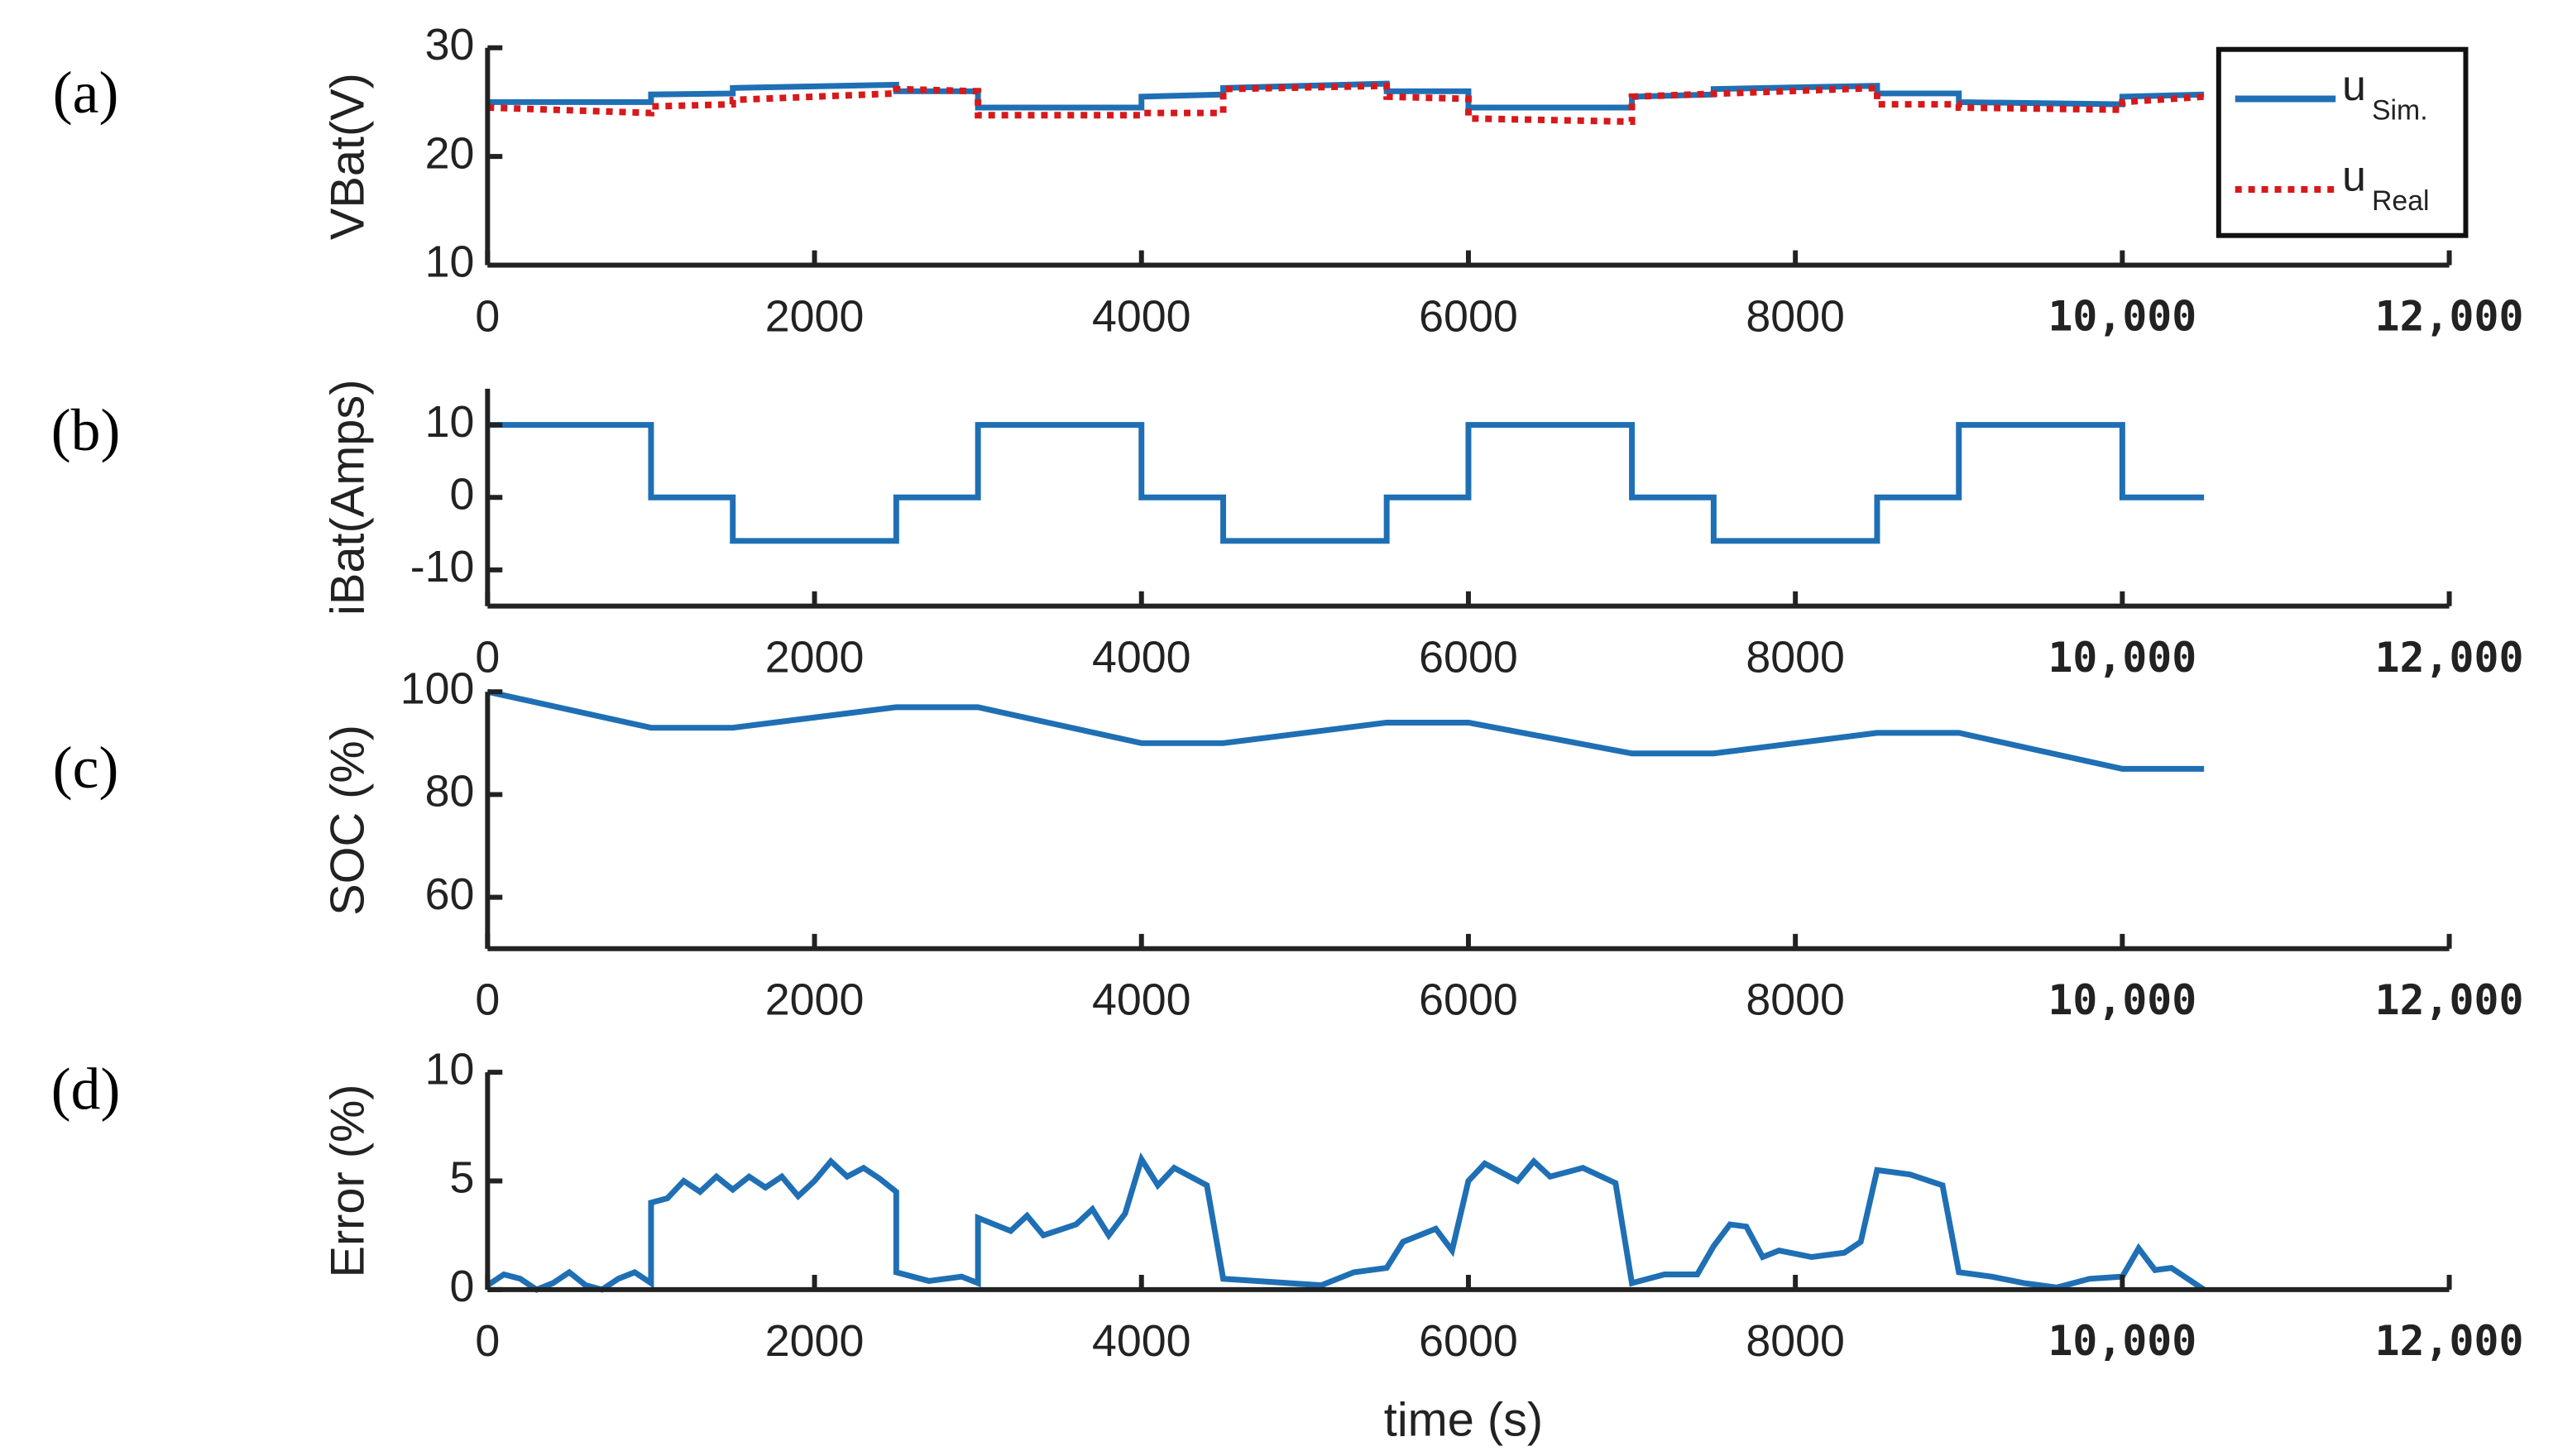  What do you see at coordinates (450, 153) in the screenshot?
I see `y-tick-label: 20` at bounding box center [450, 153].